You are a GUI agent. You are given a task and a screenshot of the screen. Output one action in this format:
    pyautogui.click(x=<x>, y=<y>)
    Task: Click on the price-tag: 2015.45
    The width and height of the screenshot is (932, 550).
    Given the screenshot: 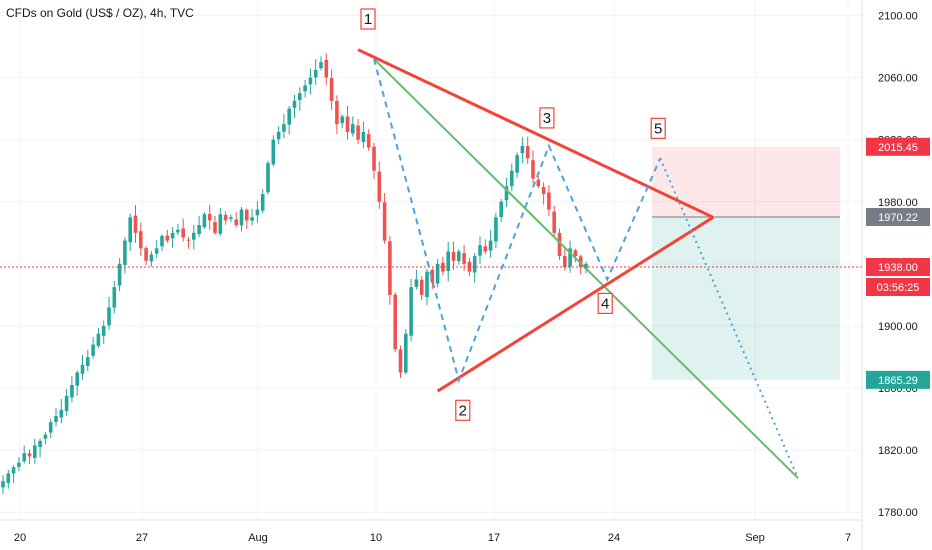 What is the action you would take?
    pyautogui.click(x=898, y=146)
    